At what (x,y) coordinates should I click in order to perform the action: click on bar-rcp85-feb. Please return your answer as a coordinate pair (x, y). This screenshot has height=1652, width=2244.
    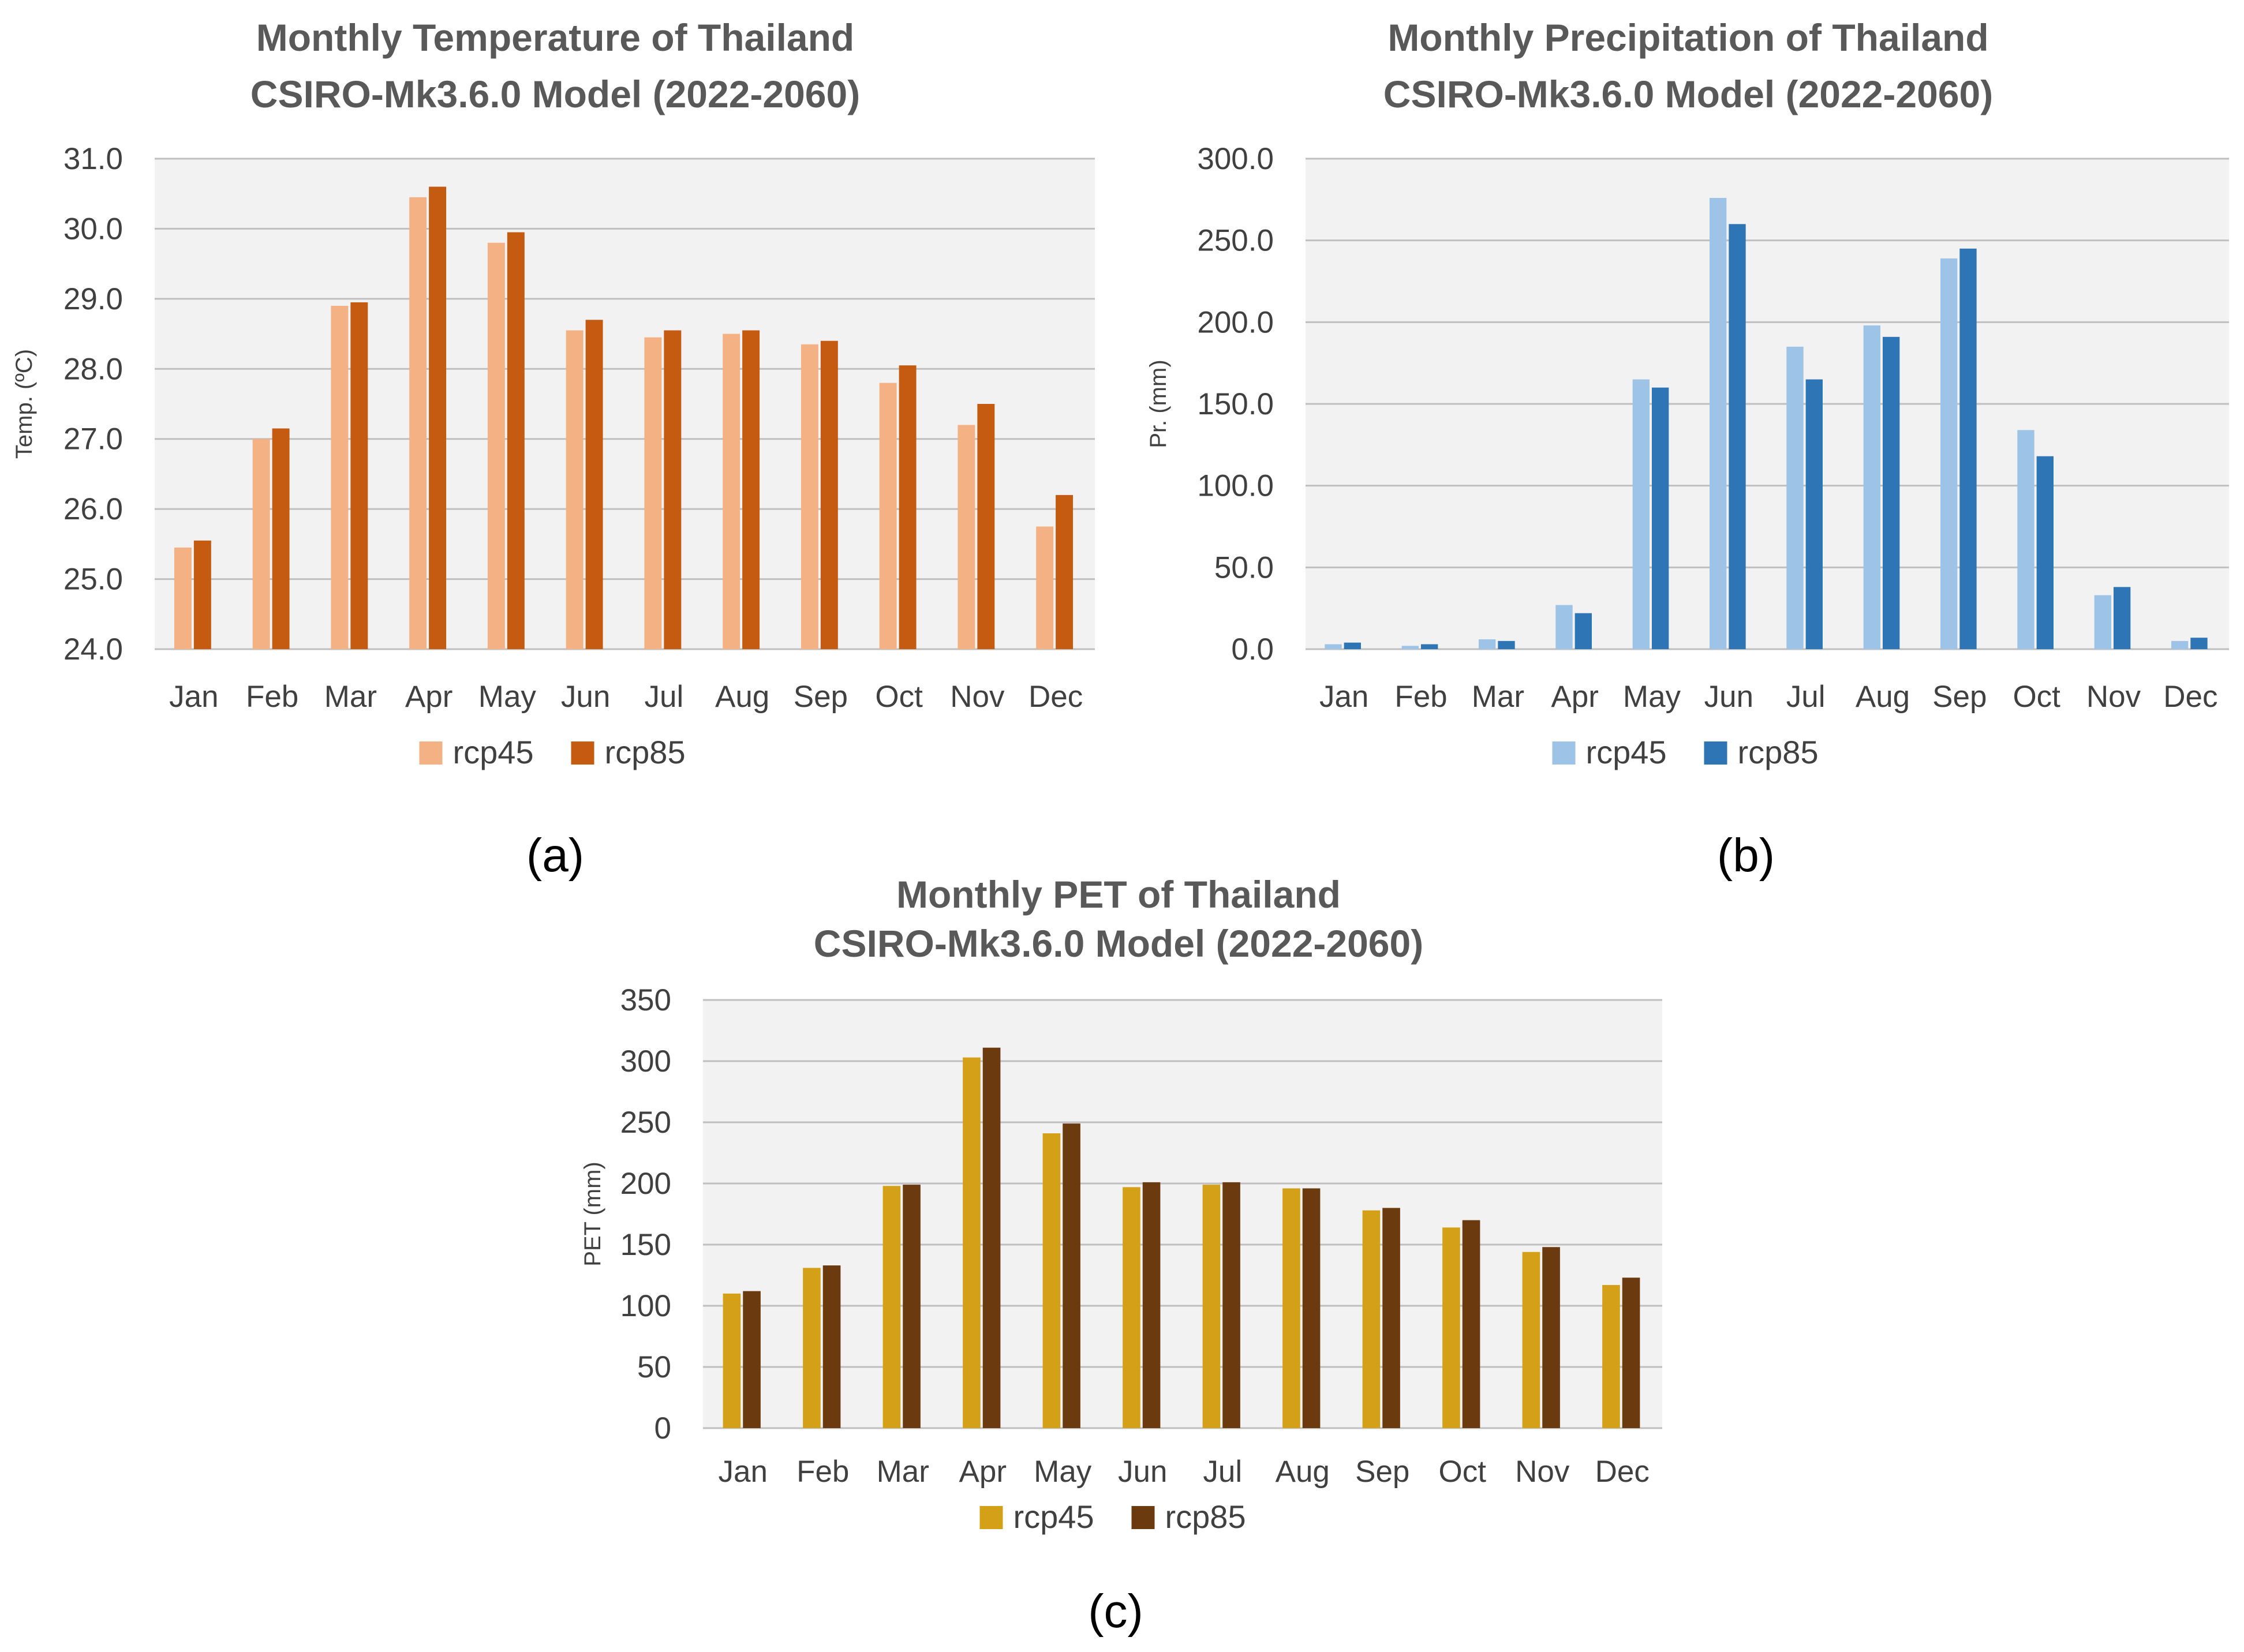
    Looking at the image, I should click on (831, 1346).